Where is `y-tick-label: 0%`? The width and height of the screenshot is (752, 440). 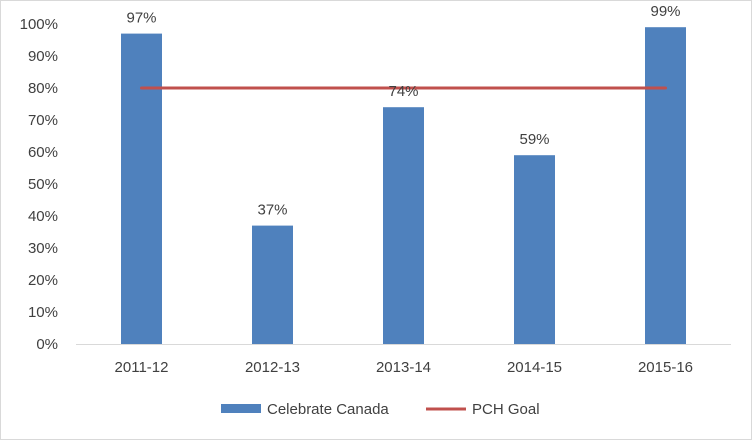
y-tick-label: 0% is located at coordinates (47, 344).